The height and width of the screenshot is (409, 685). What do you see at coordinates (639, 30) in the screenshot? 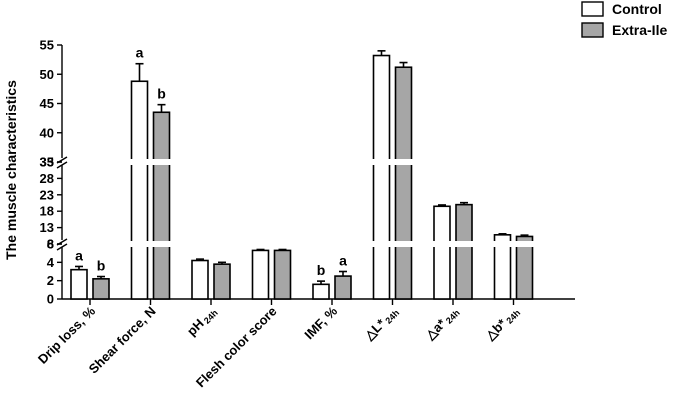
I see `legend-label: Extra-Ile` at bounding box center [639, 30].